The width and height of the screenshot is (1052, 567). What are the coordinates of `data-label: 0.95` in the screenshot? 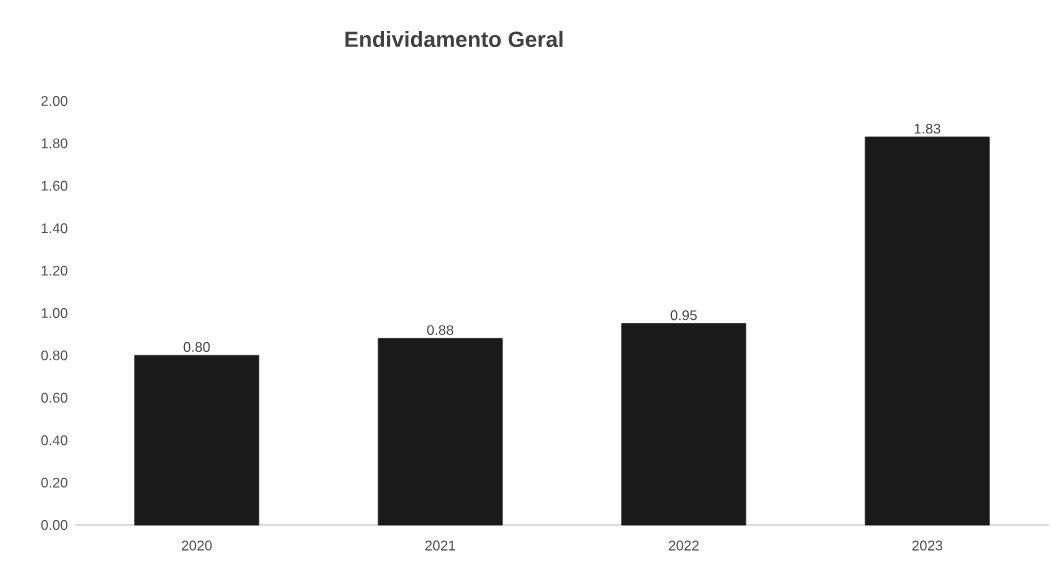 It's located at (683, 315).